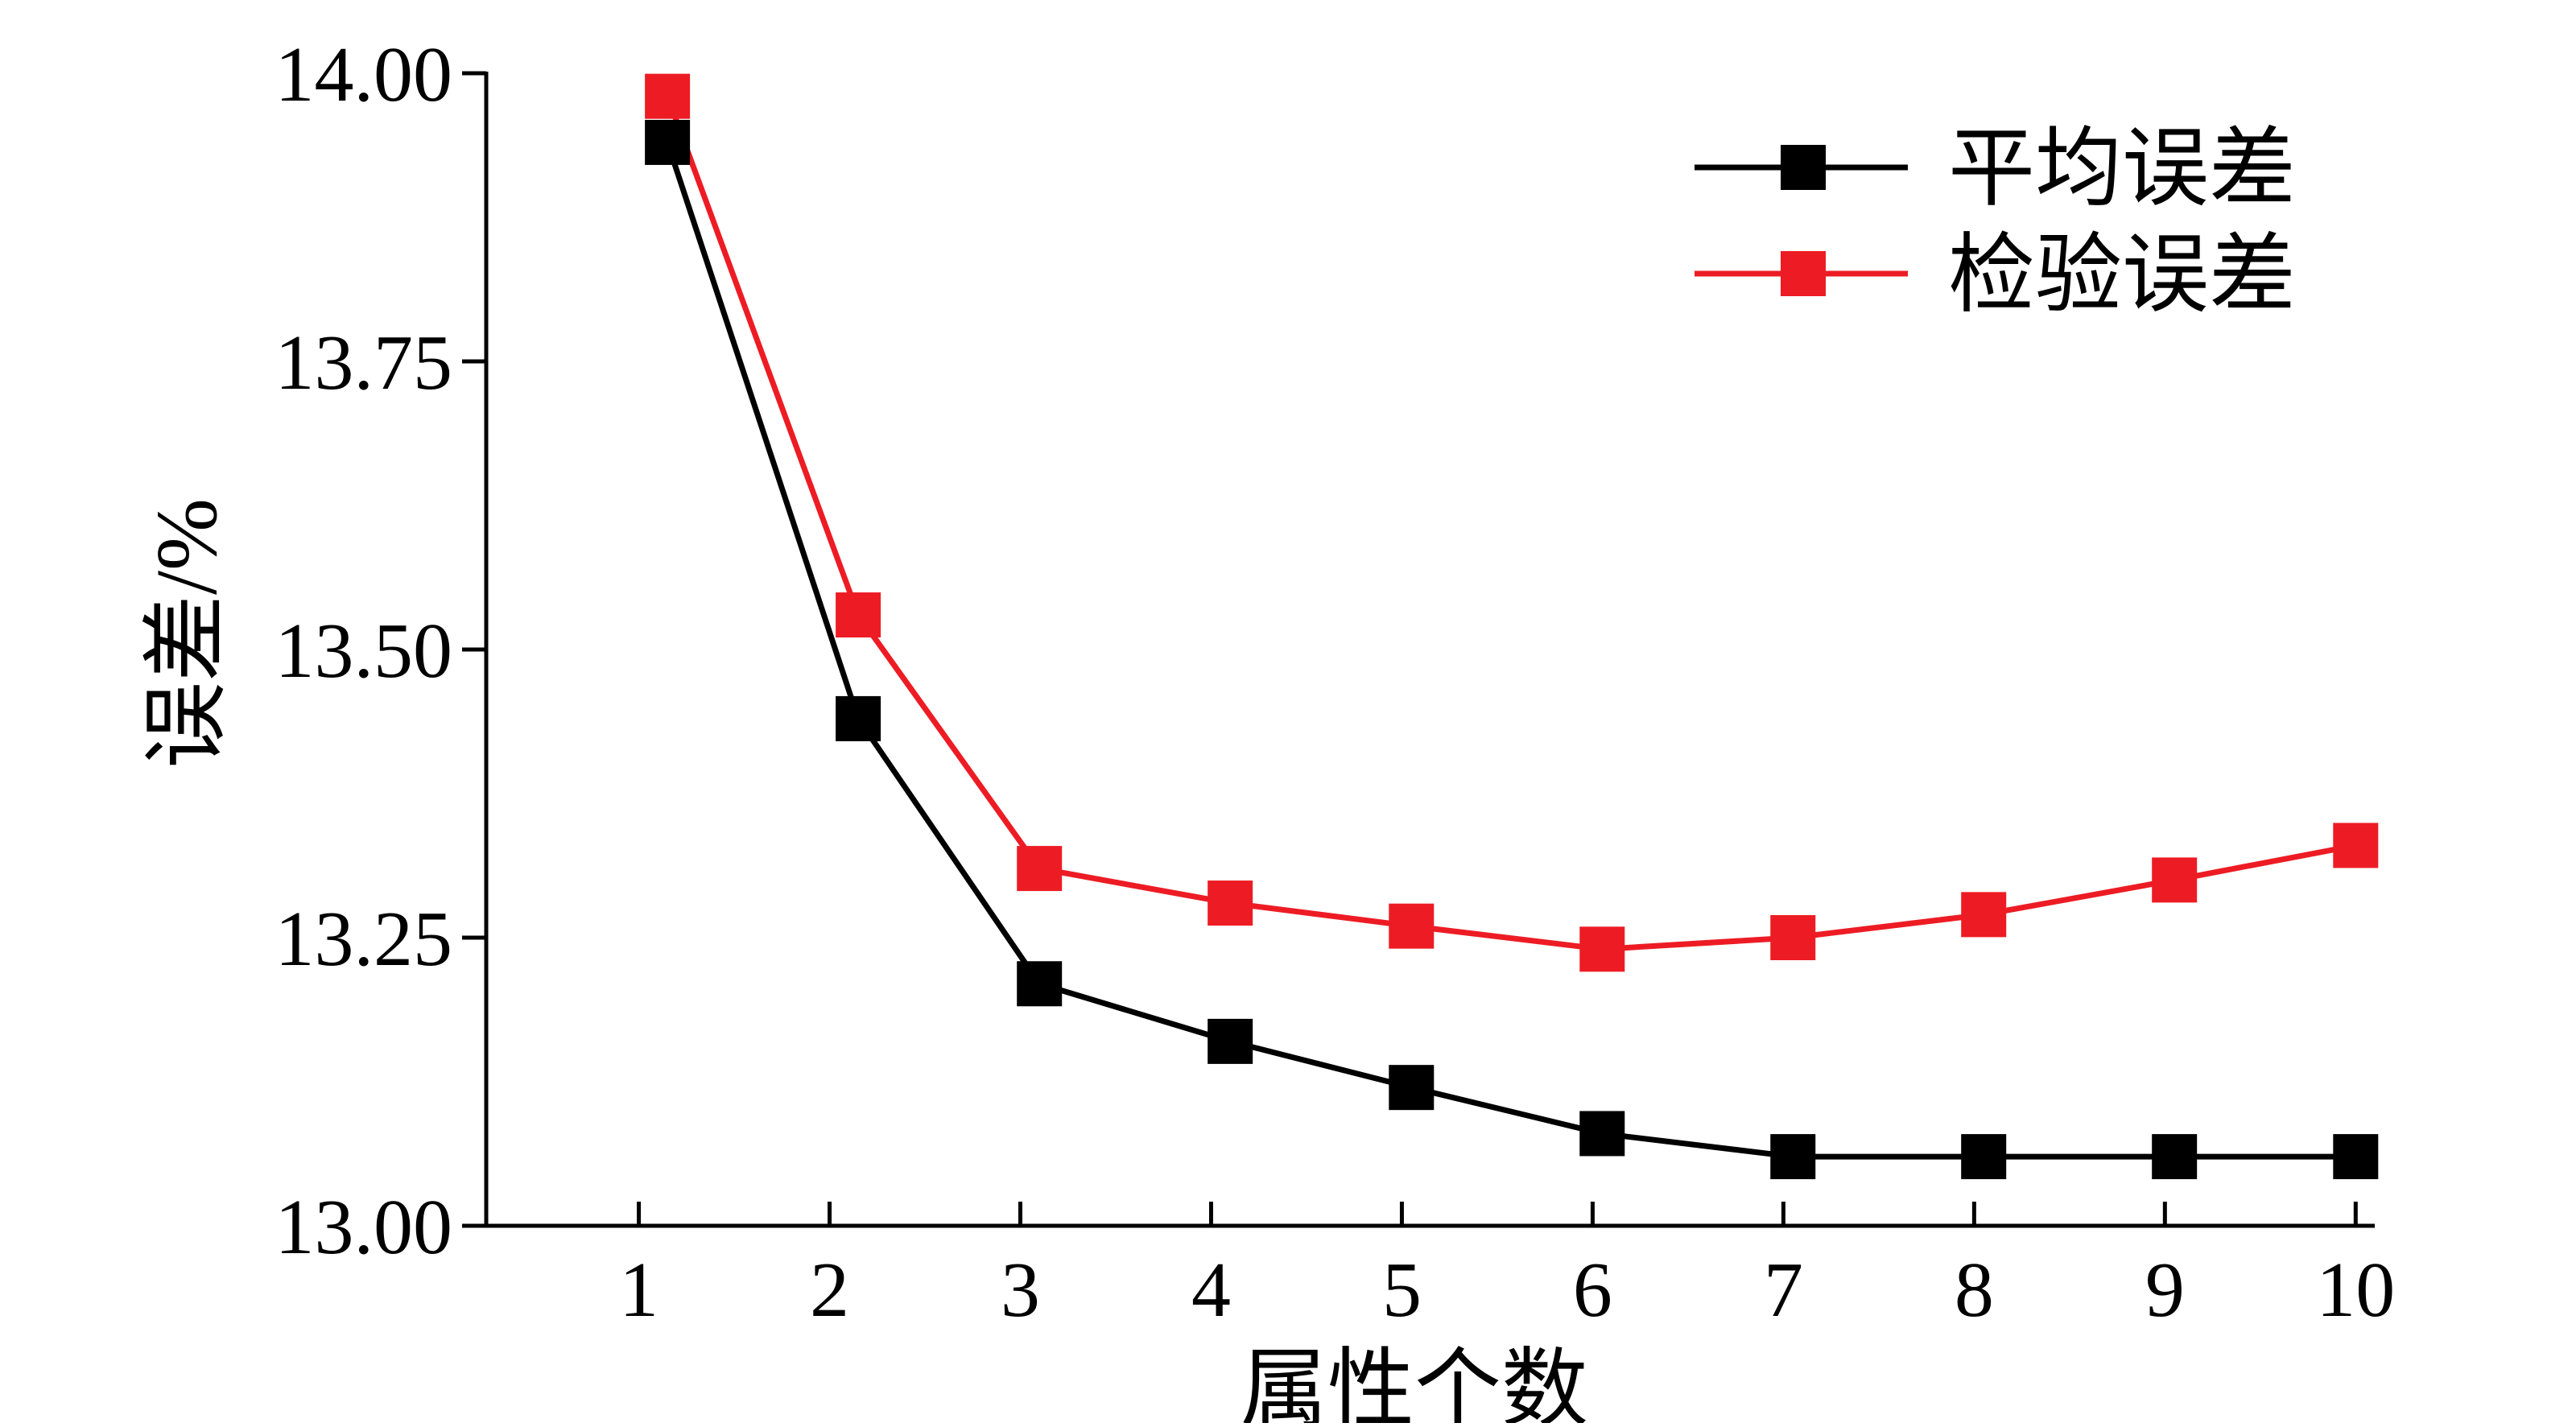 This screenshot has width=2576, height=1427. Describe the element at coordinates (1592, 1290) in the screenshot. I see `x-tick-label: 6` at that location.